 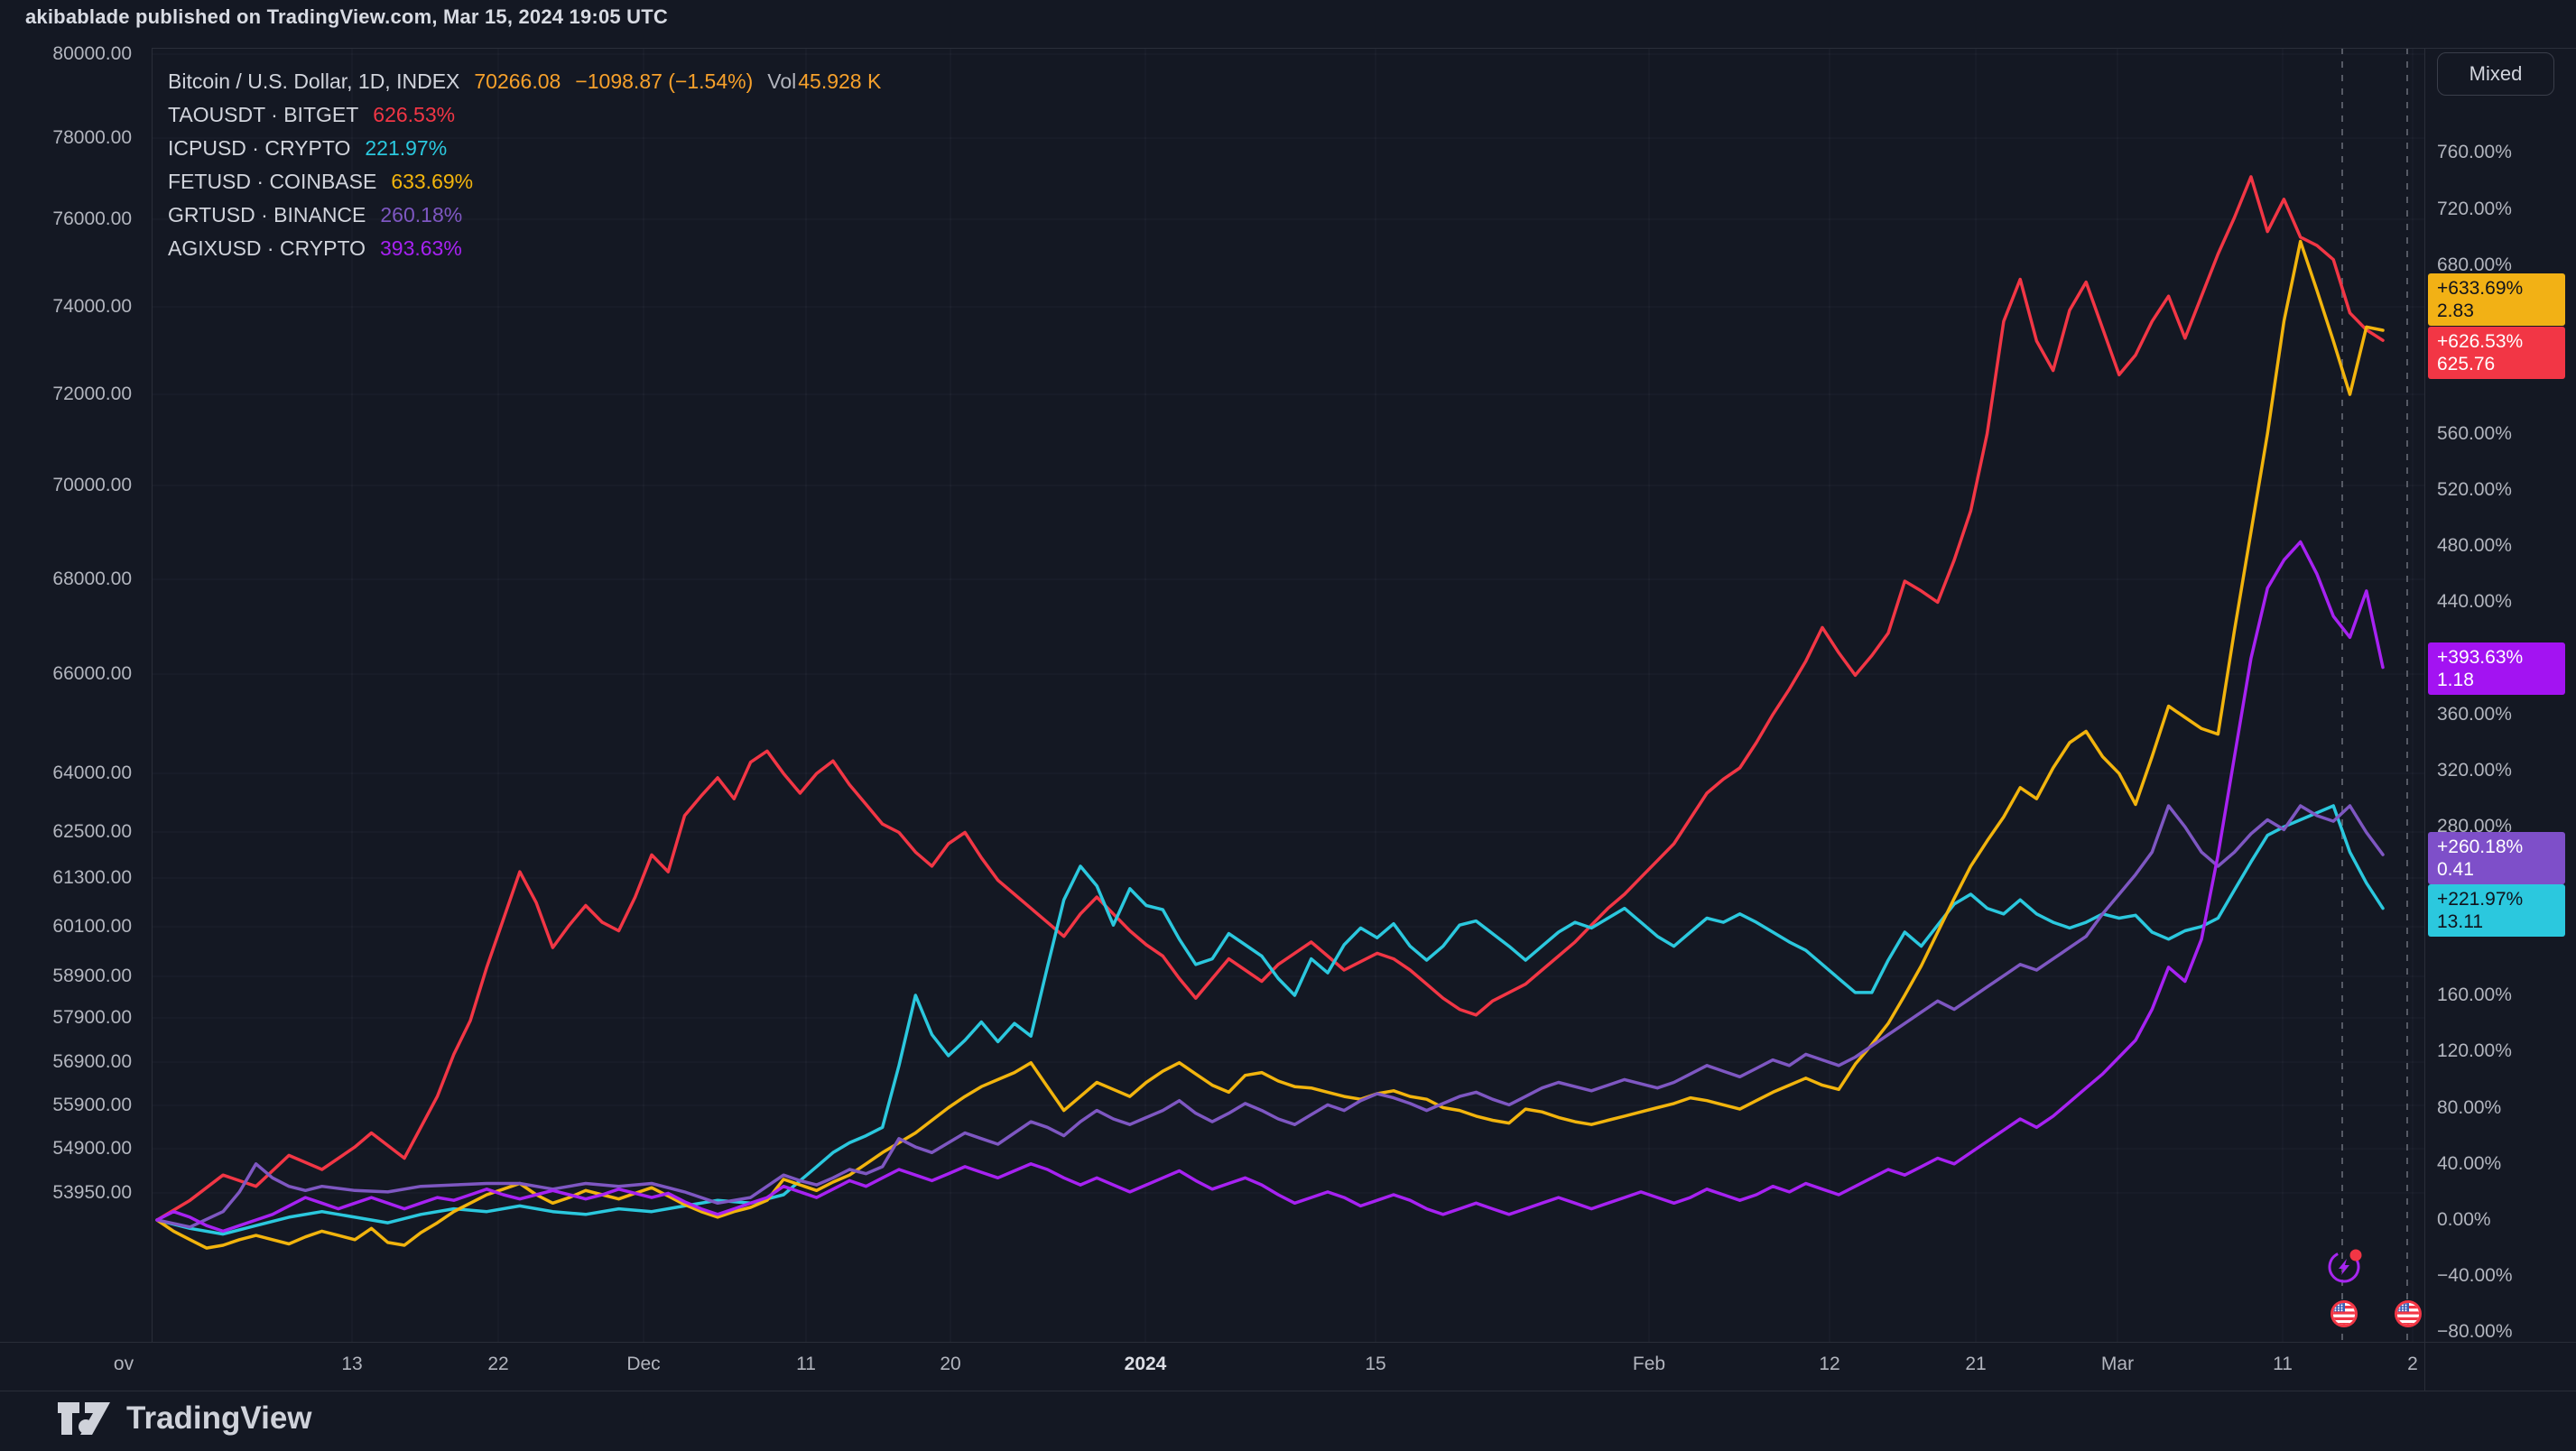 I want to click on compare-symbol: ICPUSD · CRYPTO, so click(x=260, y=148).